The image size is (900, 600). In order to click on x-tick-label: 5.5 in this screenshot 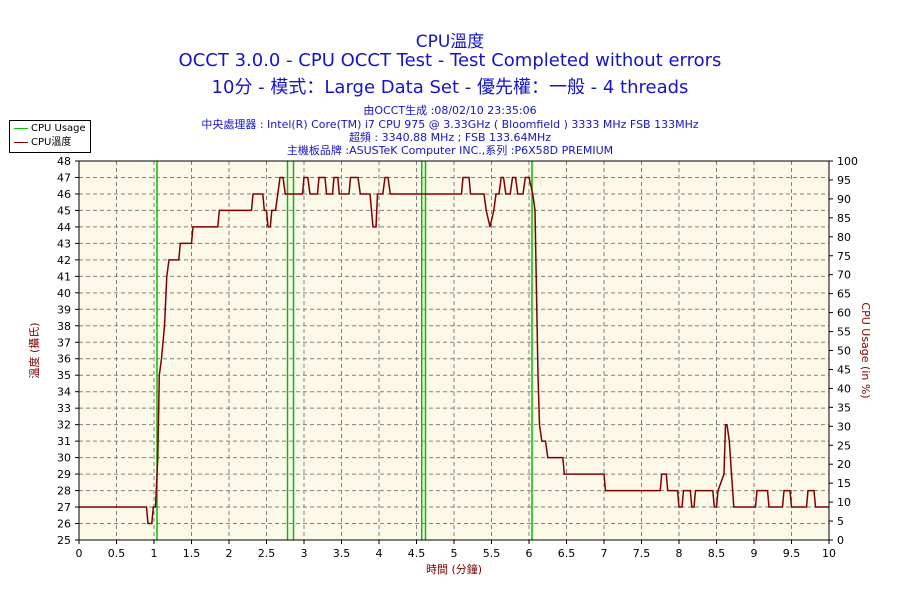, I will do `click(492, 553)`.